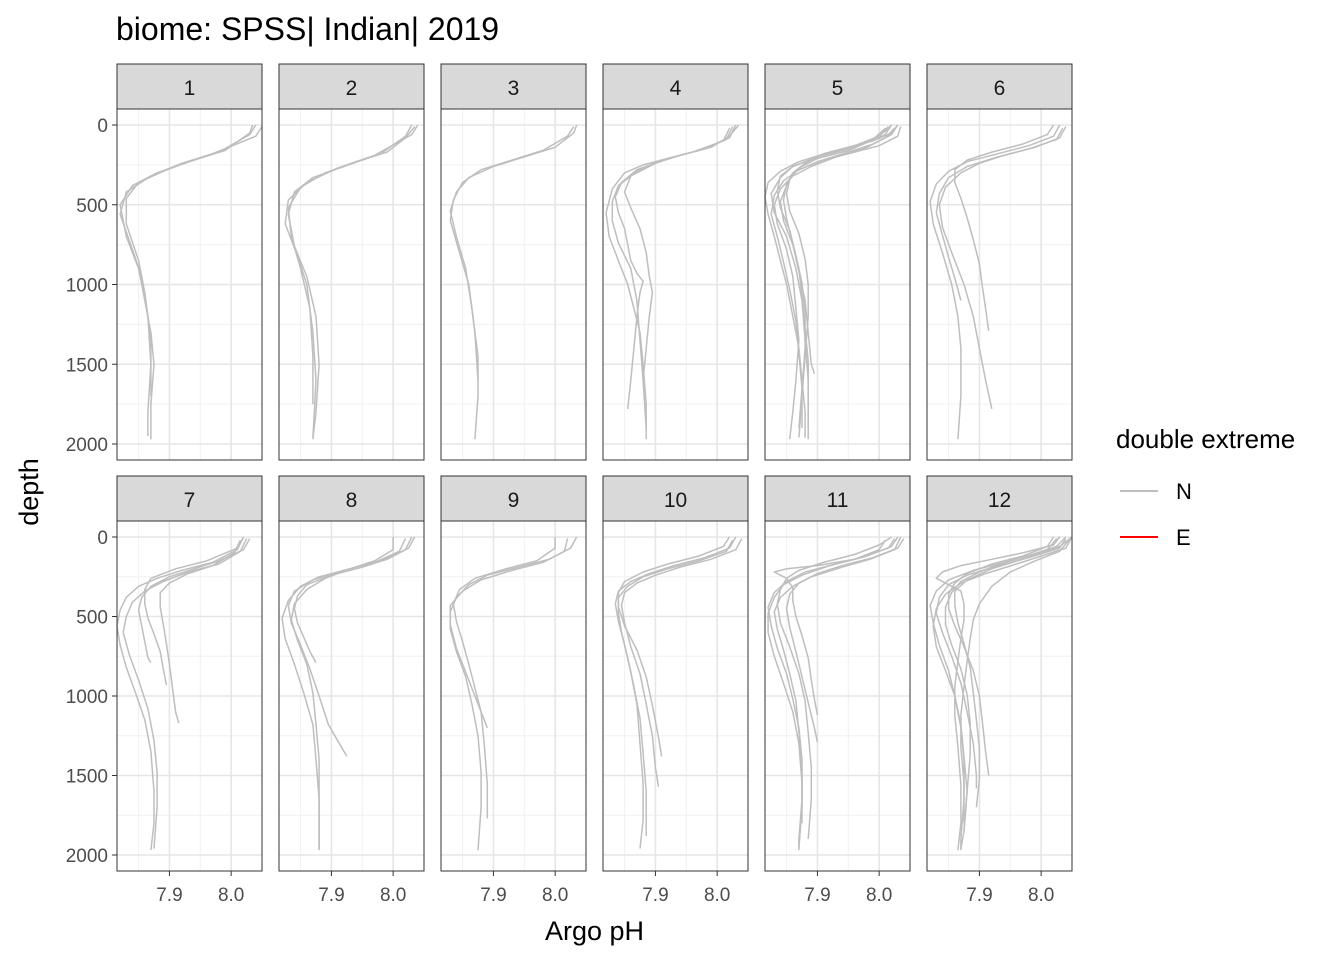  Describe the element at coordinates (352, 500) in the screenshot. I see `facet-strip-label: 8` at that location.